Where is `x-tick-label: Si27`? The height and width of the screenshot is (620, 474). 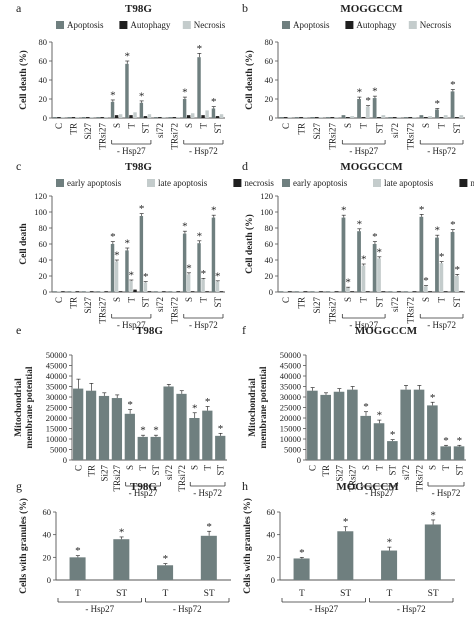
x-tick-label: Si27 is located at coordinates (88, 131).